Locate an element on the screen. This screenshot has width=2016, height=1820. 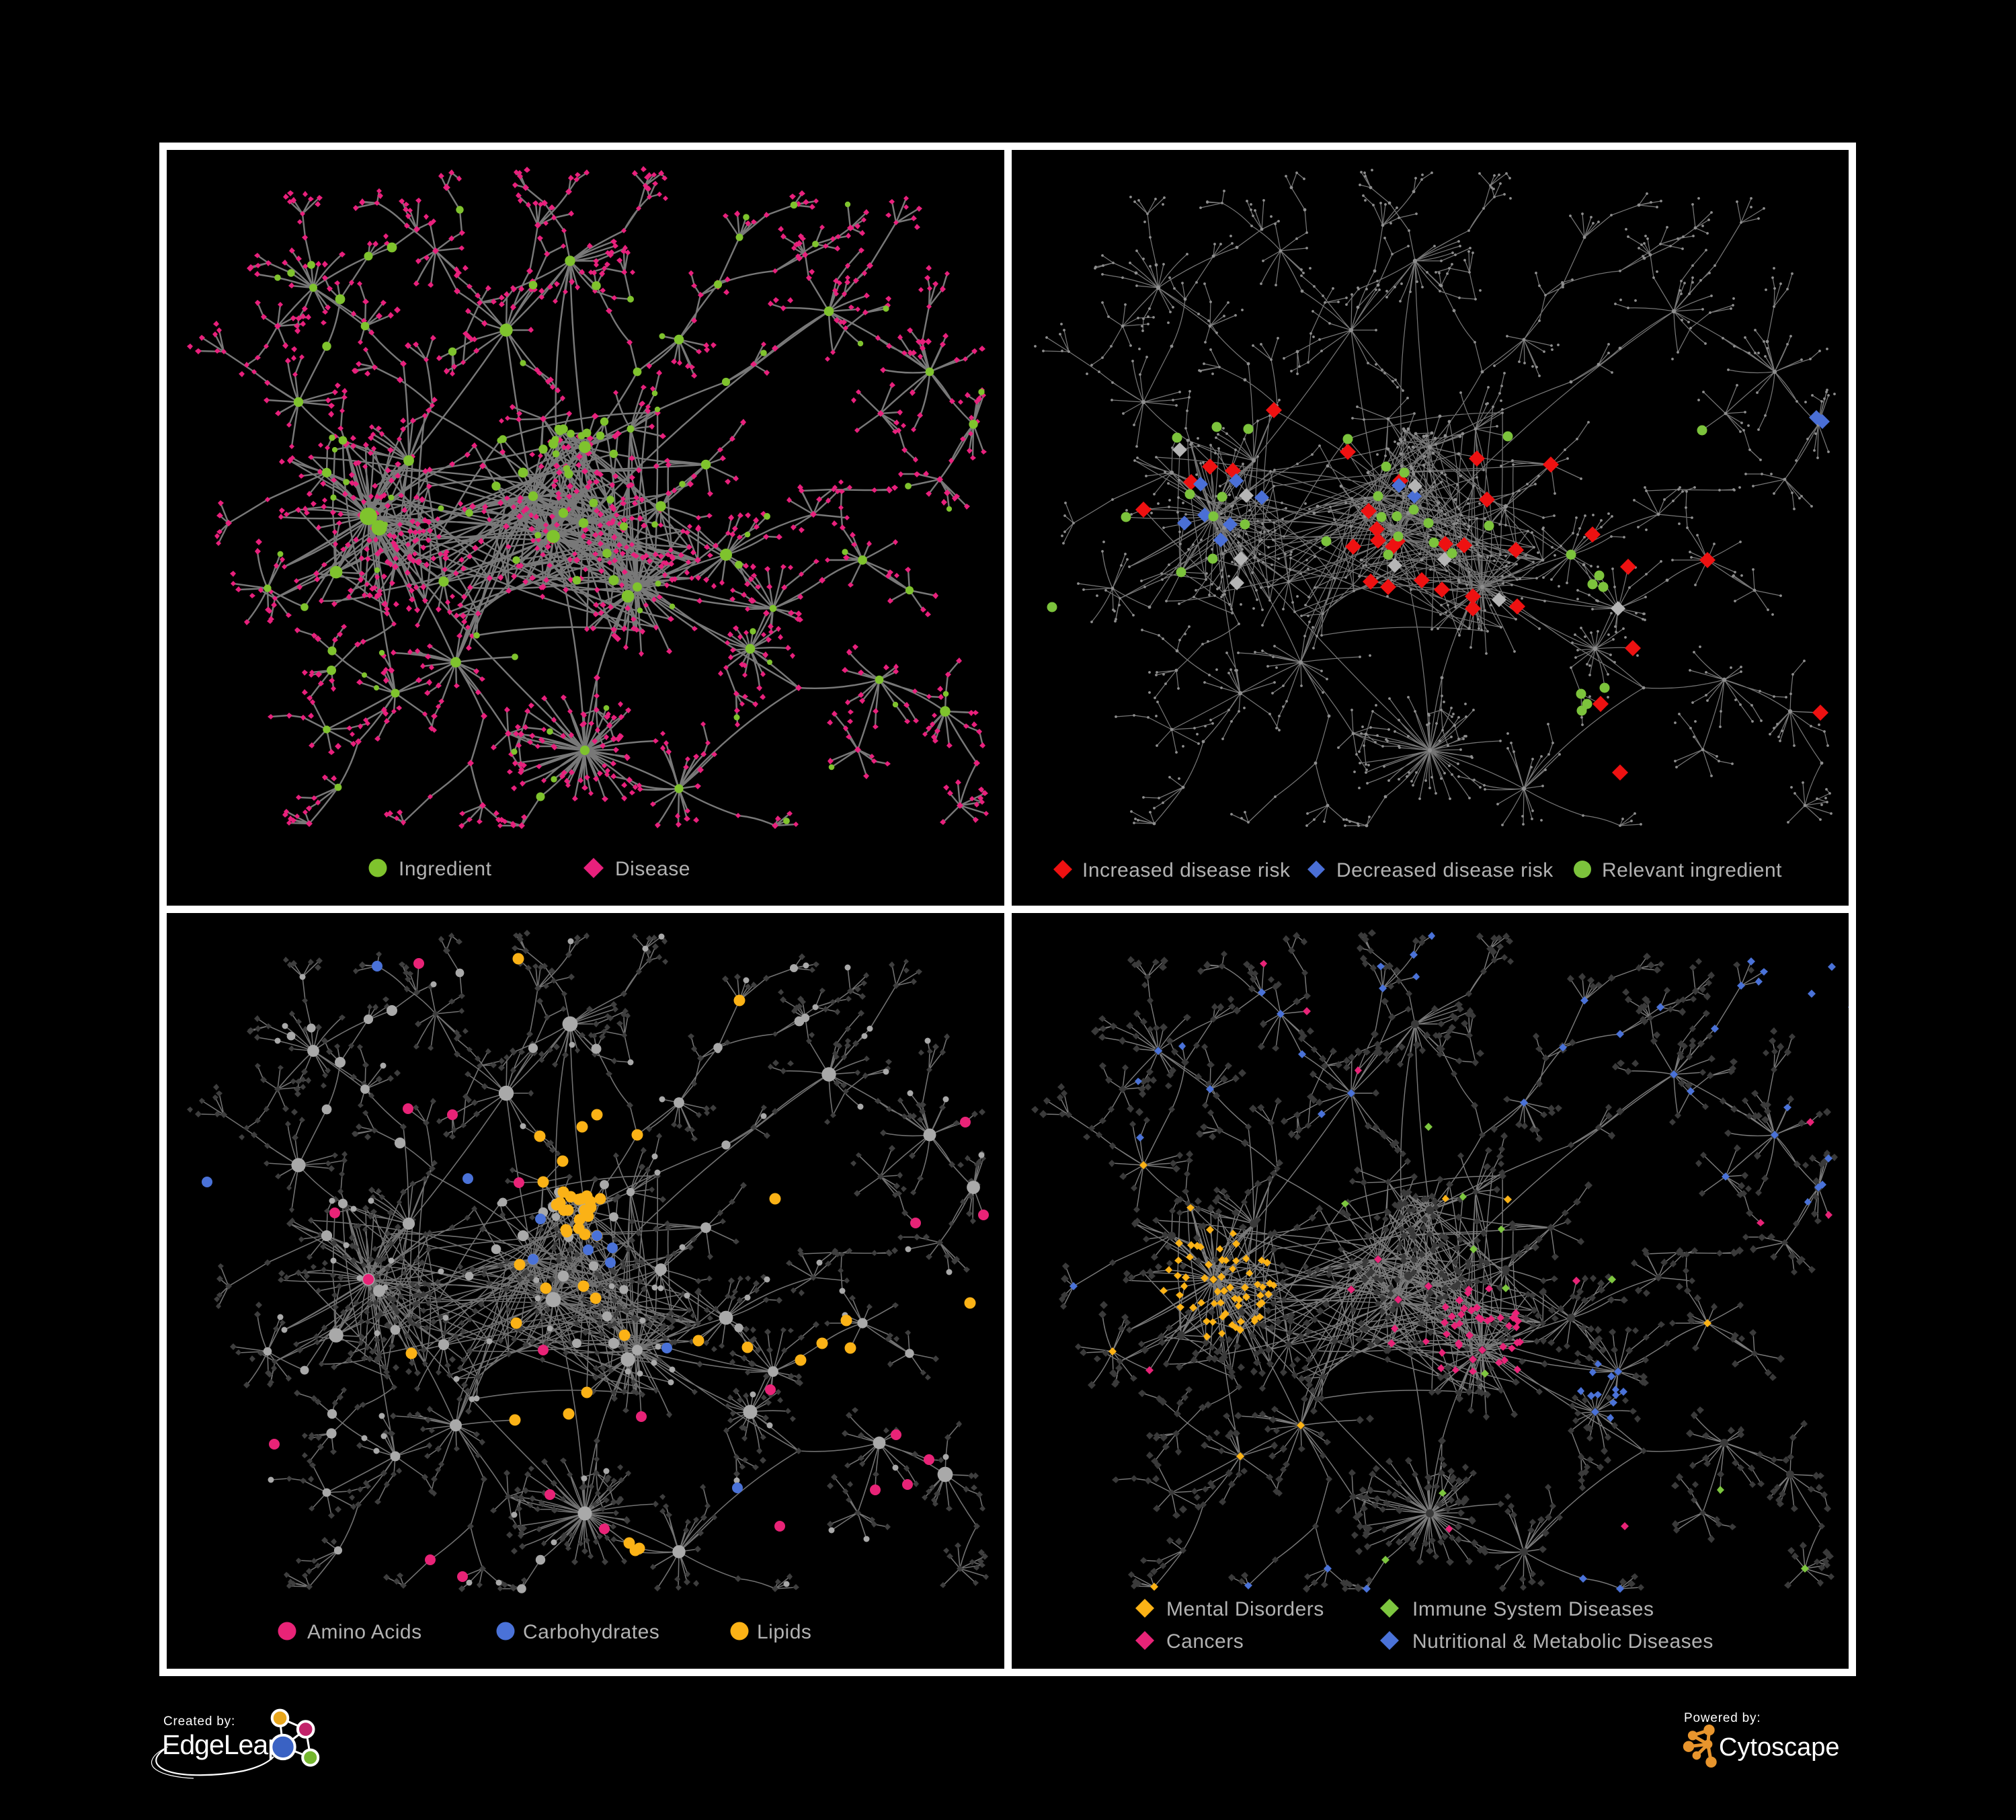
svg-text: Powered by: is located at coordinates (1722, 1718).